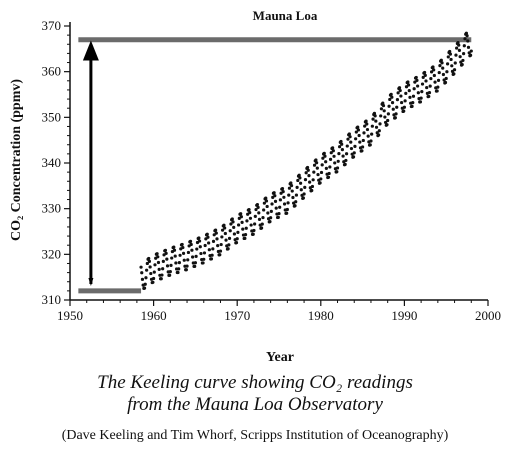 This screenshot has height=457, width=510. What do you see at coordinates (280, 357) in the screenshot?
I see `x-axis-title: Year` at bounding box center [280, 357].